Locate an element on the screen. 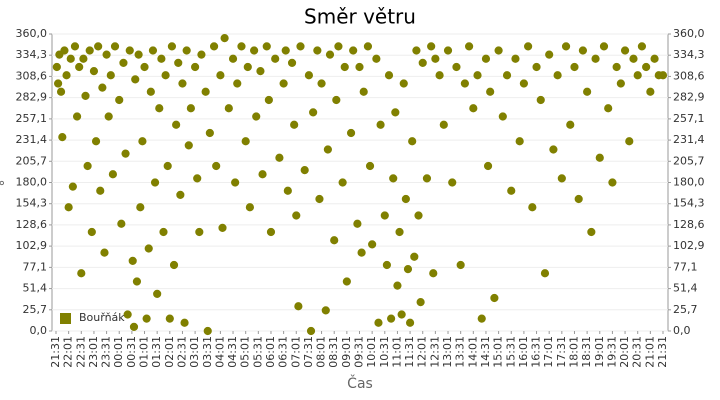 This screenshot has width=720, height=400. x-tick-label: 04:31 is located at coordinates (232, 352).